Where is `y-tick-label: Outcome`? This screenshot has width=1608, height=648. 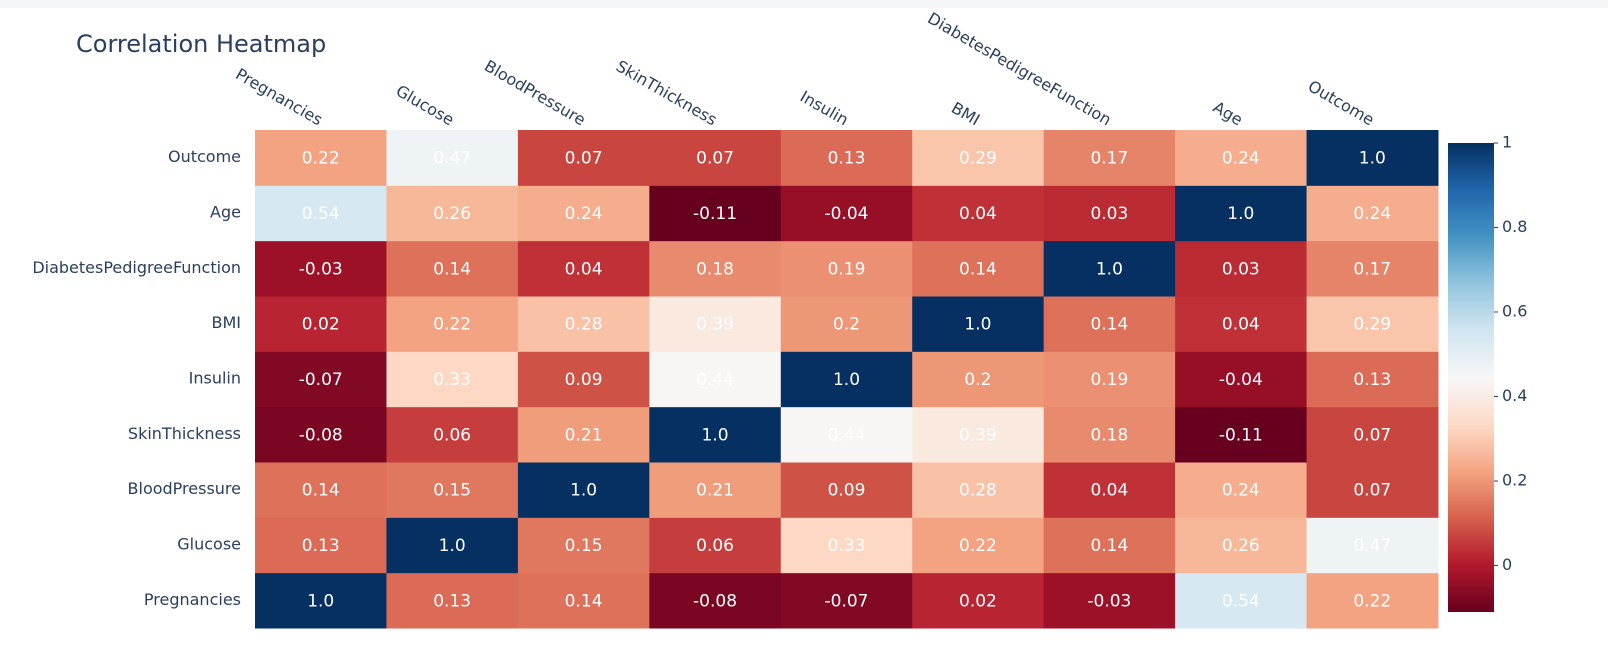 y-tick-label: Outcome is located at coordinates (204, 156).